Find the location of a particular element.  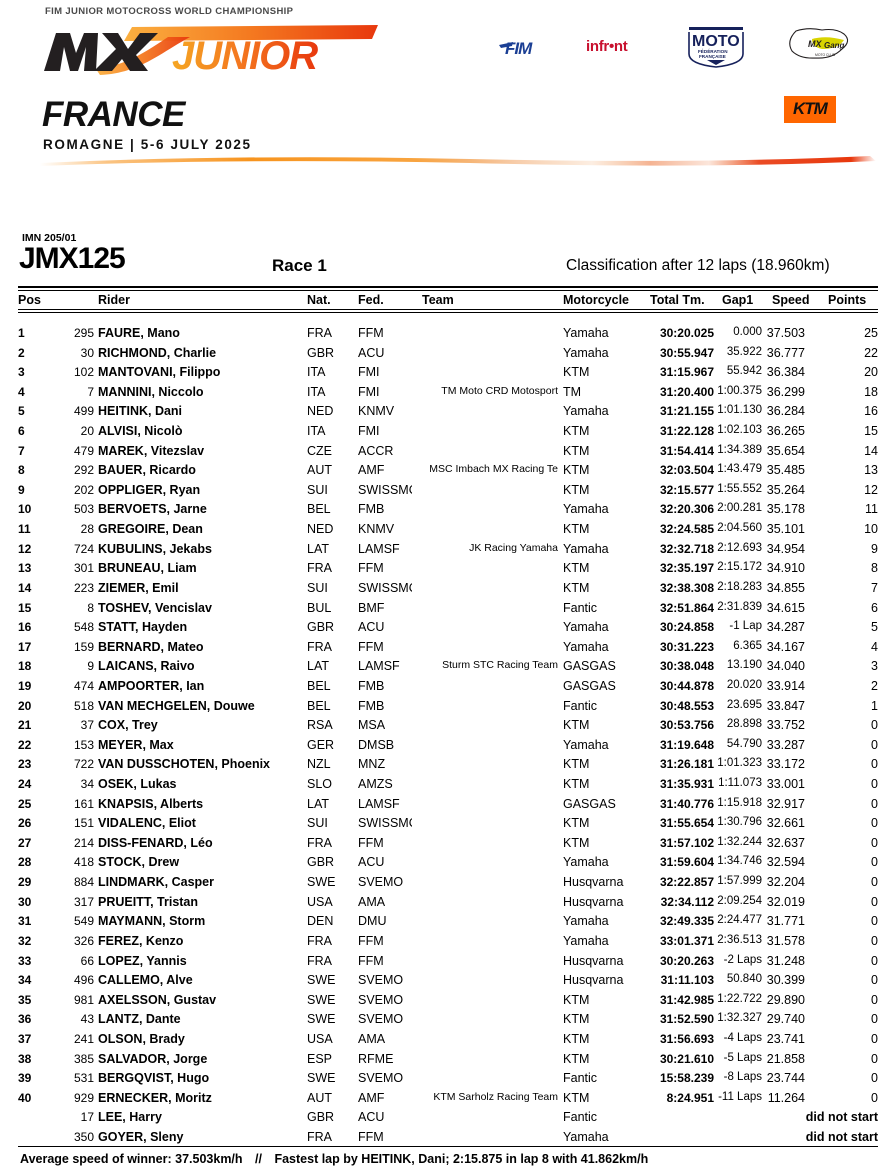

cell-points: 18 is located at coordinates (871, 391).